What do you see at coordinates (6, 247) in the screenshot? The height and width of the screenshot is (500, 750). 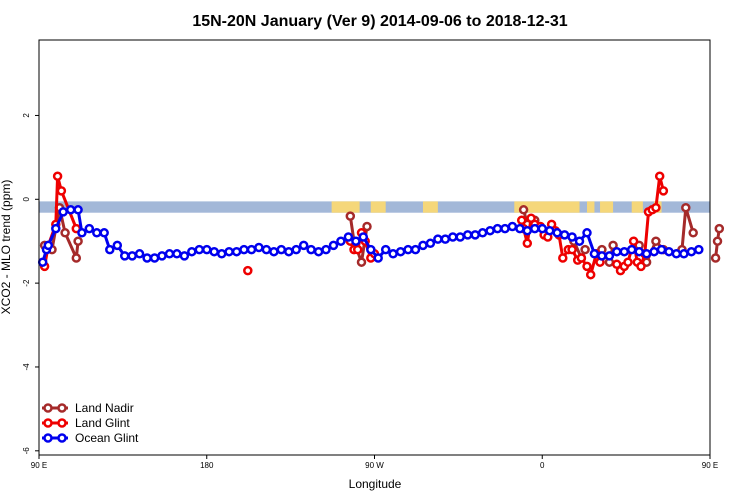 I see `y-axis-label: XCO2 - MLO trend (ppm)` at bounding box center [6, 247].